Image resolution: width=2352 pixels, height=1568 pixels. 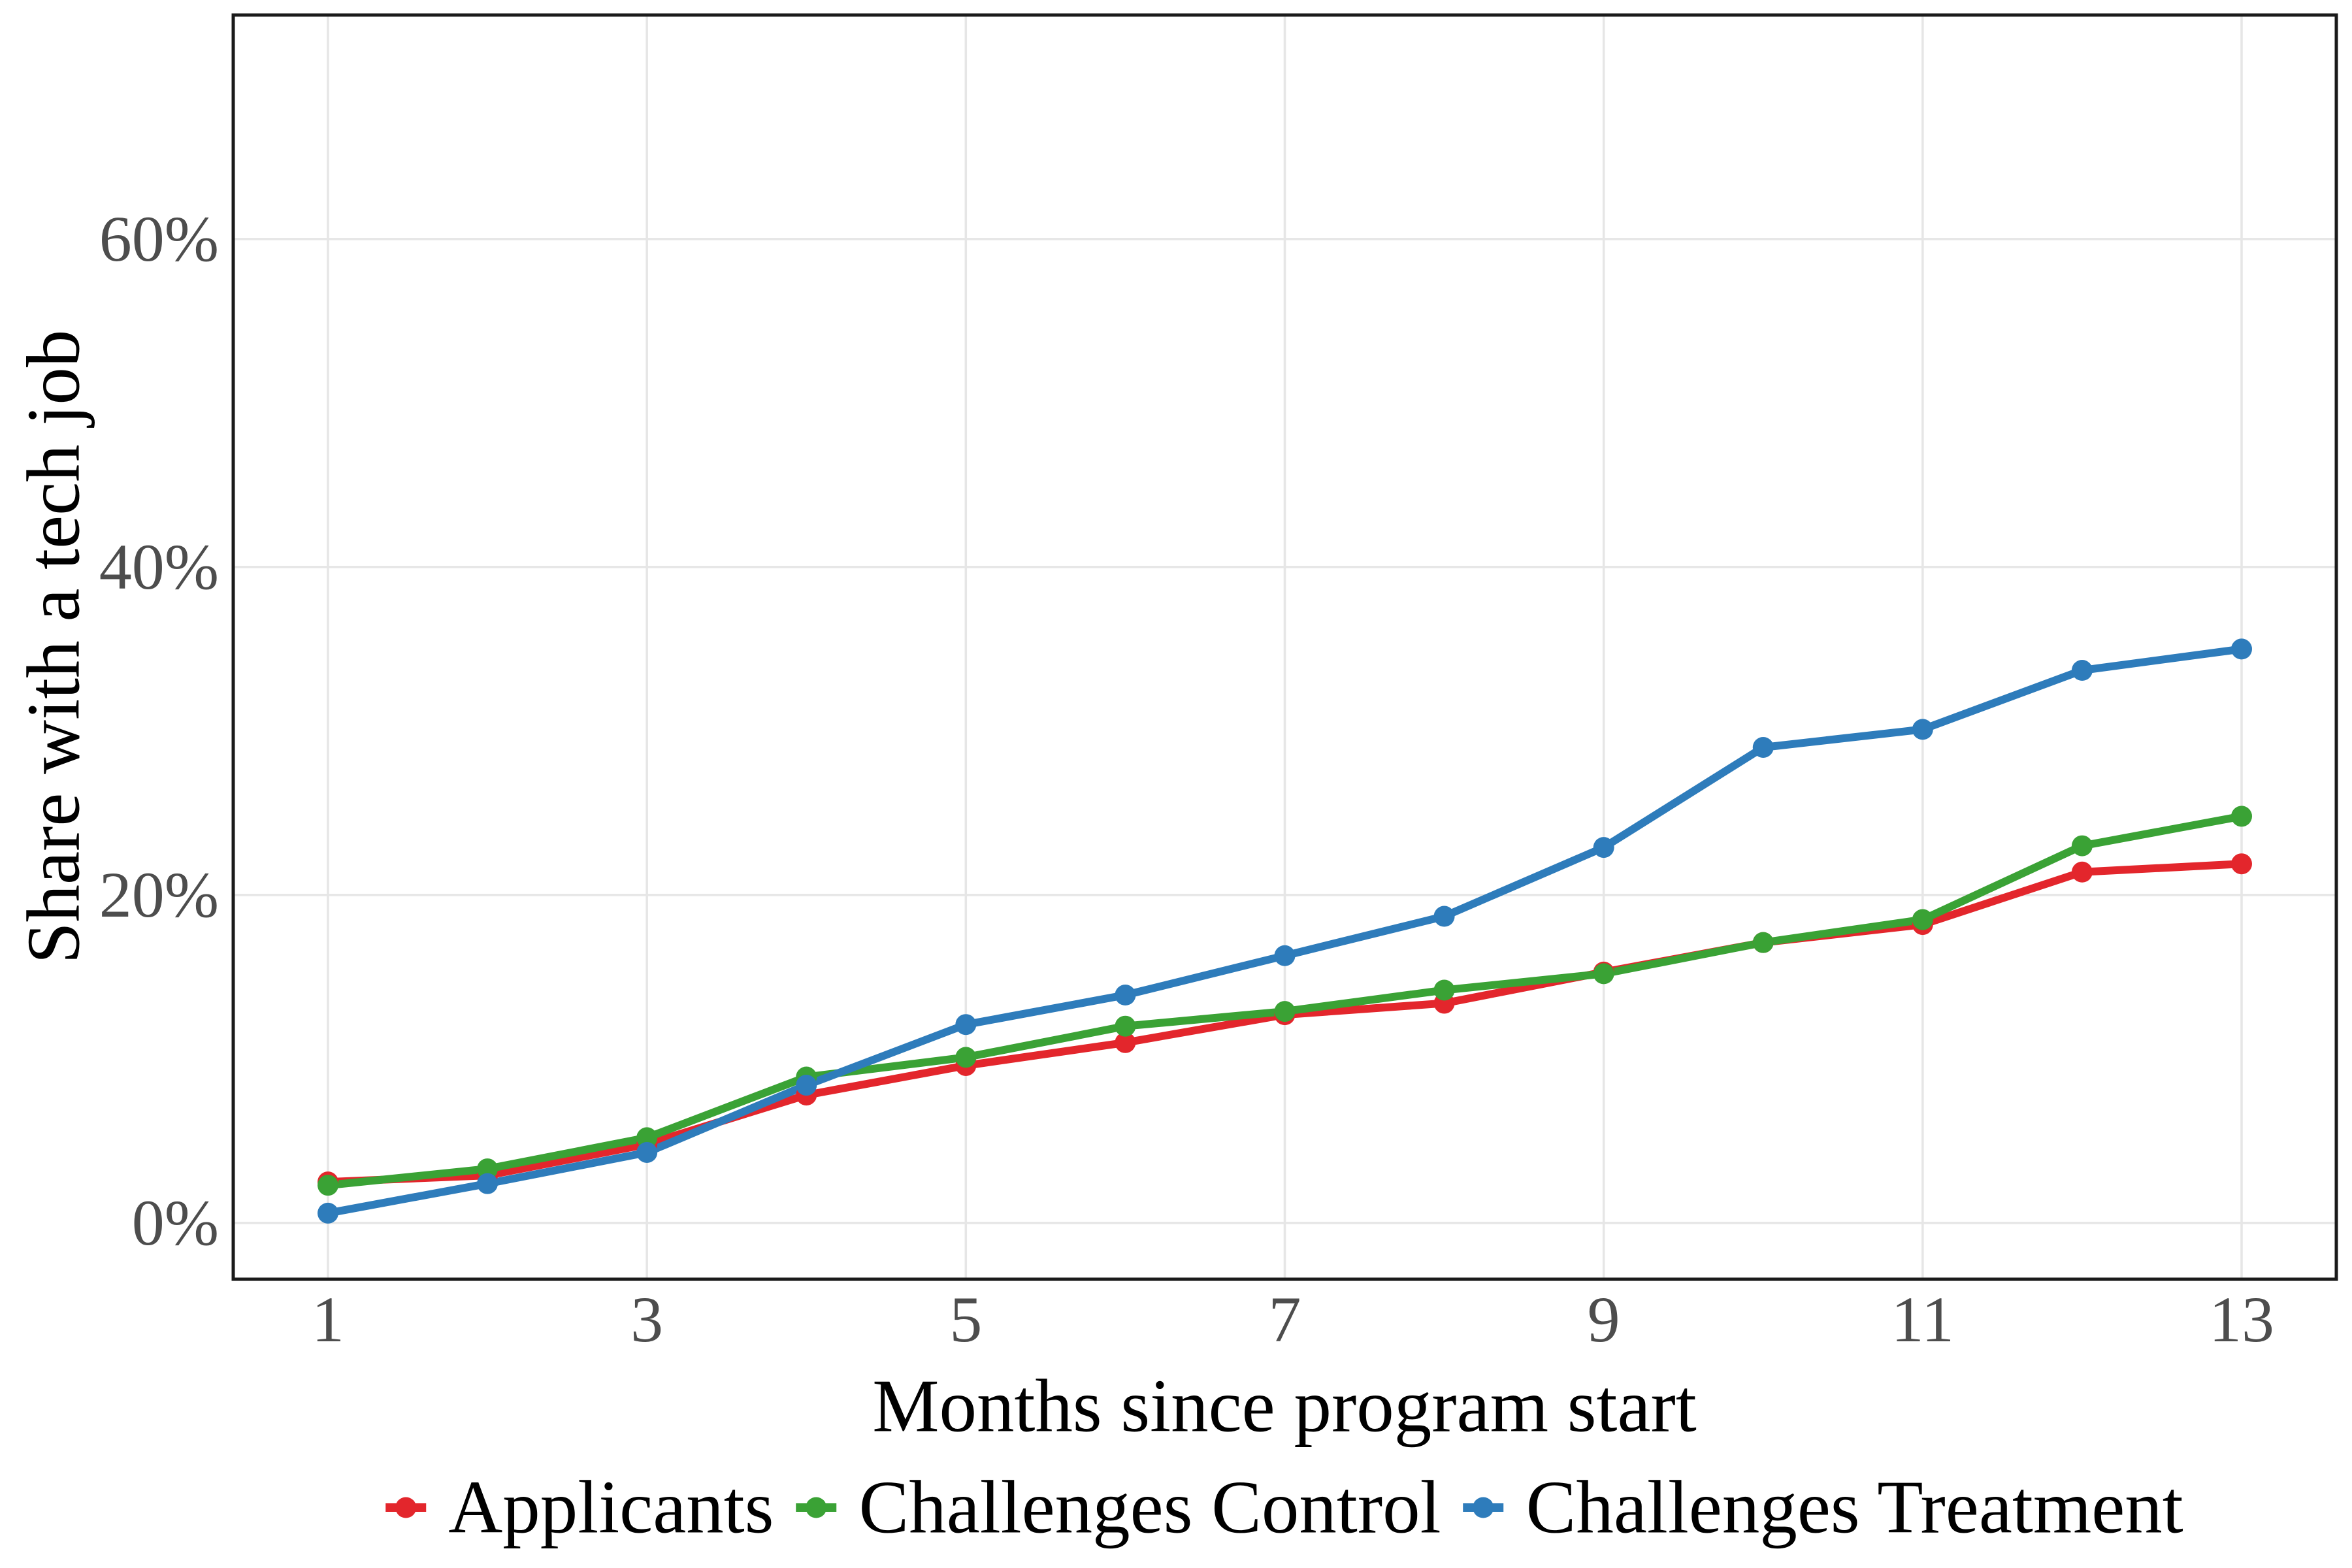 What do you see at coordinates (159, 238) in the screenshot?
I see `y-tick-label-60: 60%` at bounding box center [159, 238].